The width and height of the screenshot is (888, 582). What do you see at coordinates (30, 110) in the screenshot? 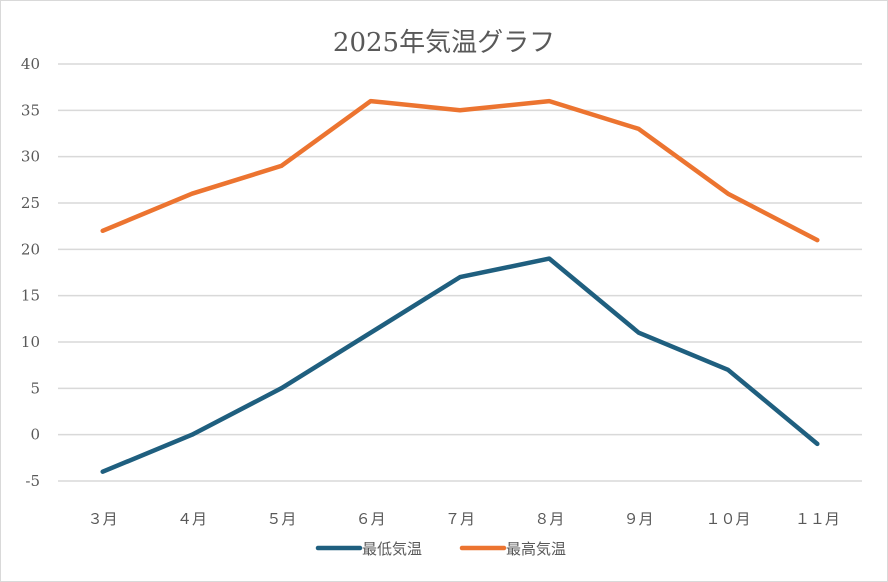
I see `y-tick-label: 35` at bounding box center [30, 110].